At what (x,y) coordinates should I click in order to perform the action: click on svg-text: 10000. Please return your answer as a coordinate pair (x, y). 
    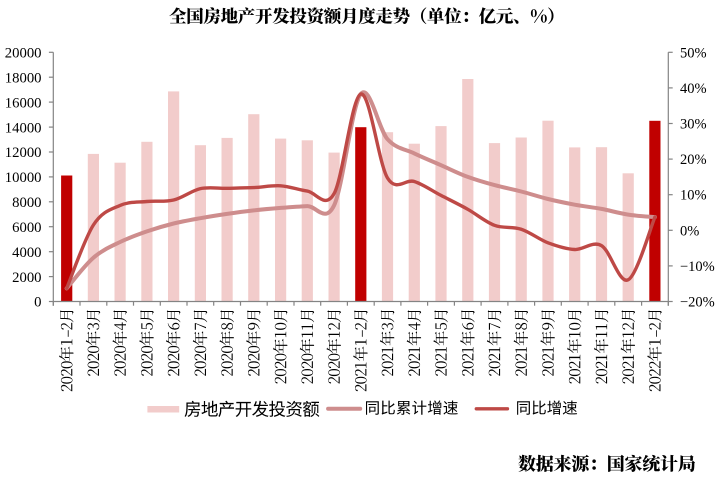
    Looking at the image, I should click on (23, 178).